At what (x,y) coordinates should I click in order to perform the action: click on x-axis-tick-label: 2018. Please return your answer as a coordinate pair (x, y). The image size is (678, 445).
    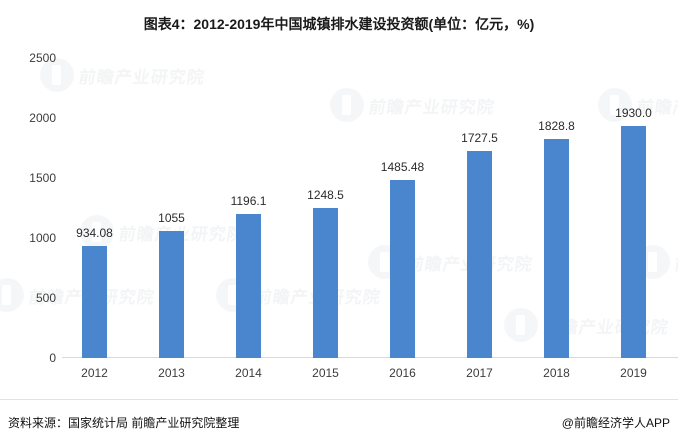
    Looking at the image, I should click on (556, 373).